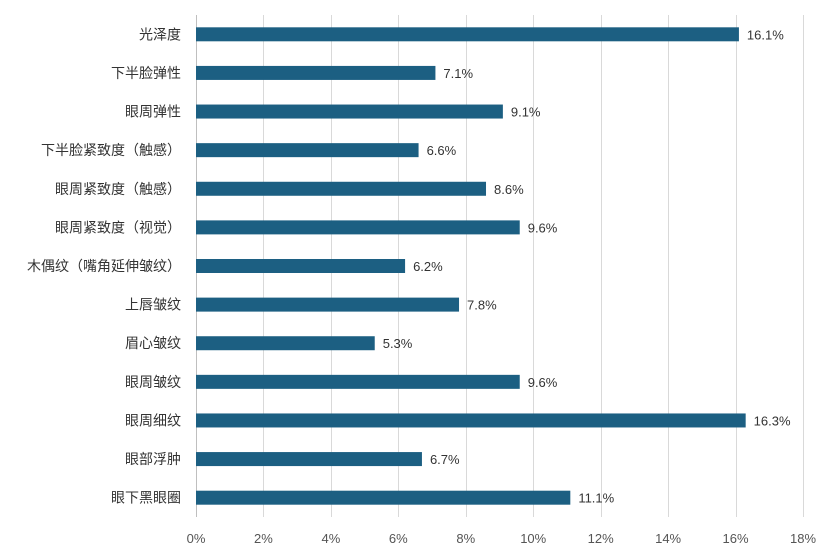 The height and width of the screenshot is (557, 835). Describe the element at coordinates (153, 383) in the screenshot. I see `category-label: 眼周皱纹` at that location.